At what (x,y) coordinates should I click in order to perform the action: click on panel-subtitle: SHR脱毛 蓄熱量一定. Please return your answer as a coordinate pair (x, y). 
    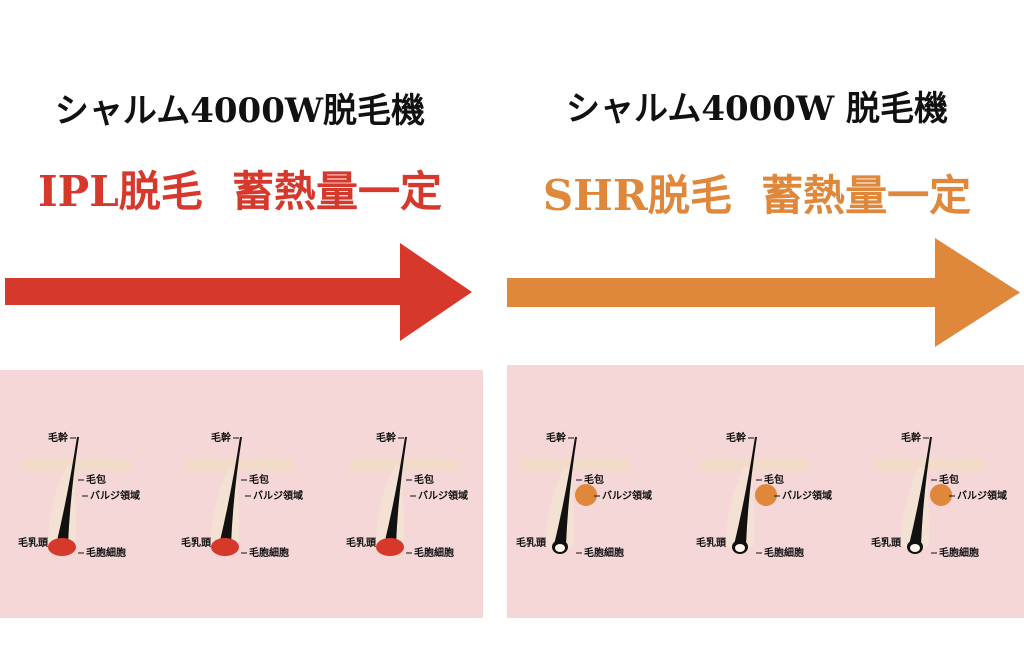
    Looking at the image, I should click on (757, 195).